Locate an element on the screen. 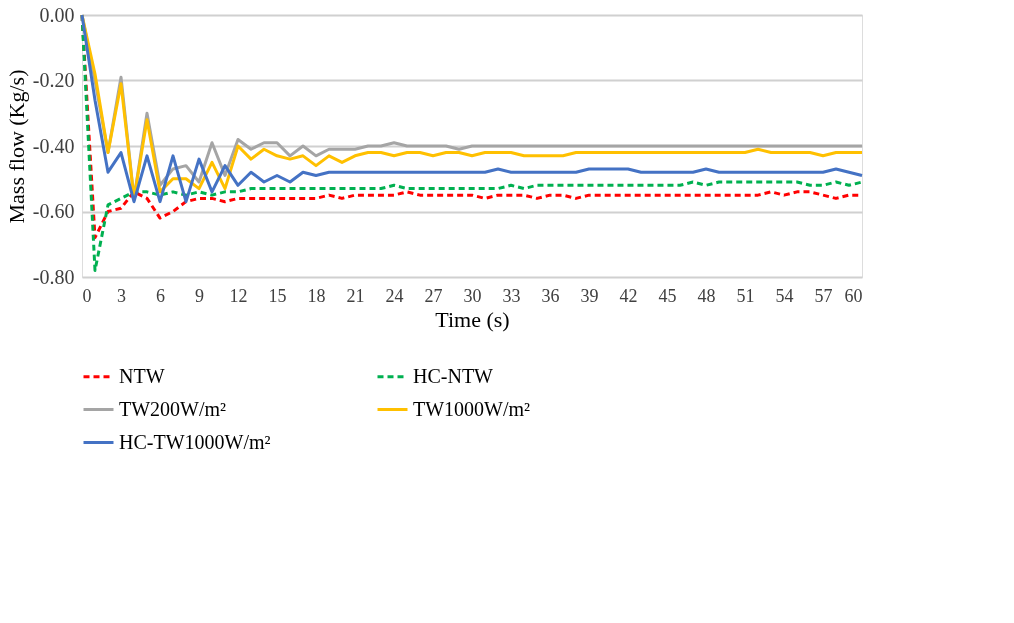  x-tick-label: 54 is located at coordinates (784, 295).